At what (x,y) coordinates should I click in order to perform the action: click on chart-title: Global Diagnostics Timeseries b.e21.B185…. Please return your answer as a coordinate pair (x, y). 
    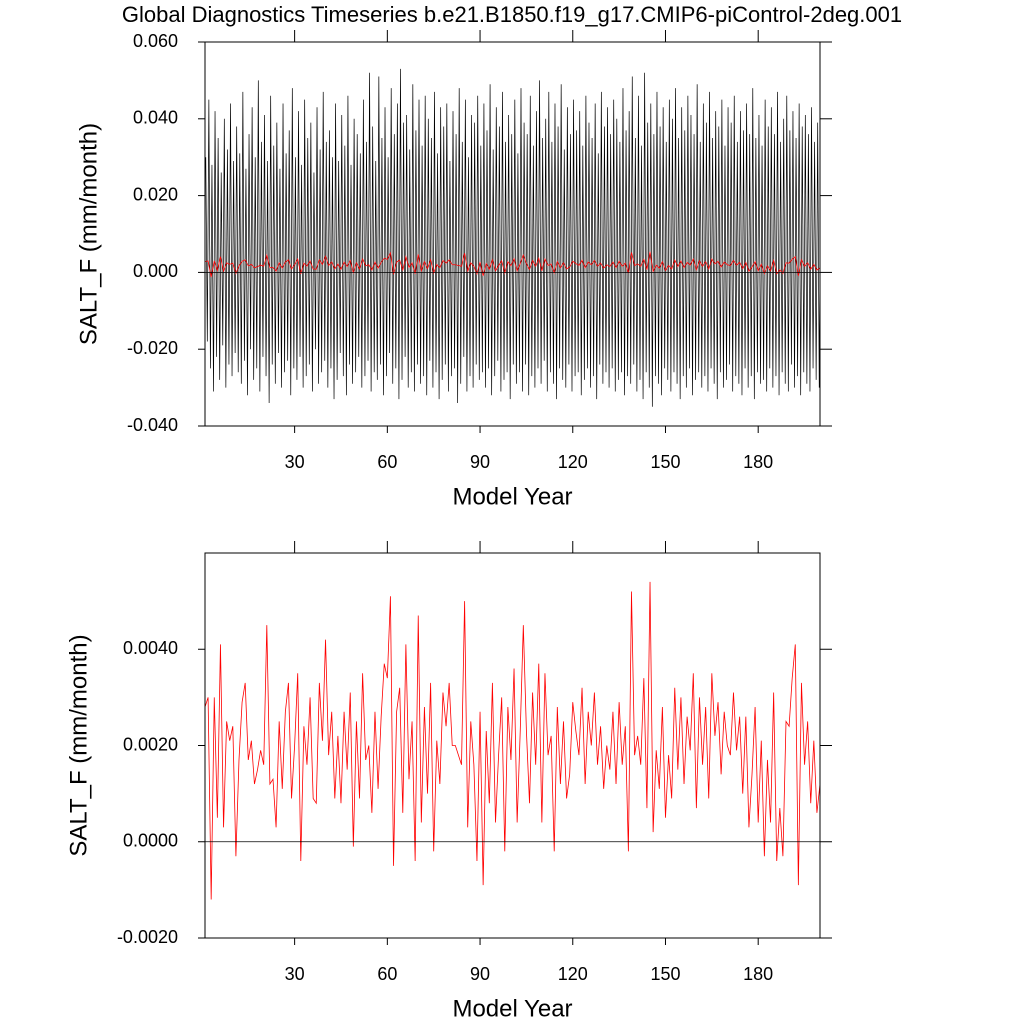
    Looking at the image, I should click on (512, 14).